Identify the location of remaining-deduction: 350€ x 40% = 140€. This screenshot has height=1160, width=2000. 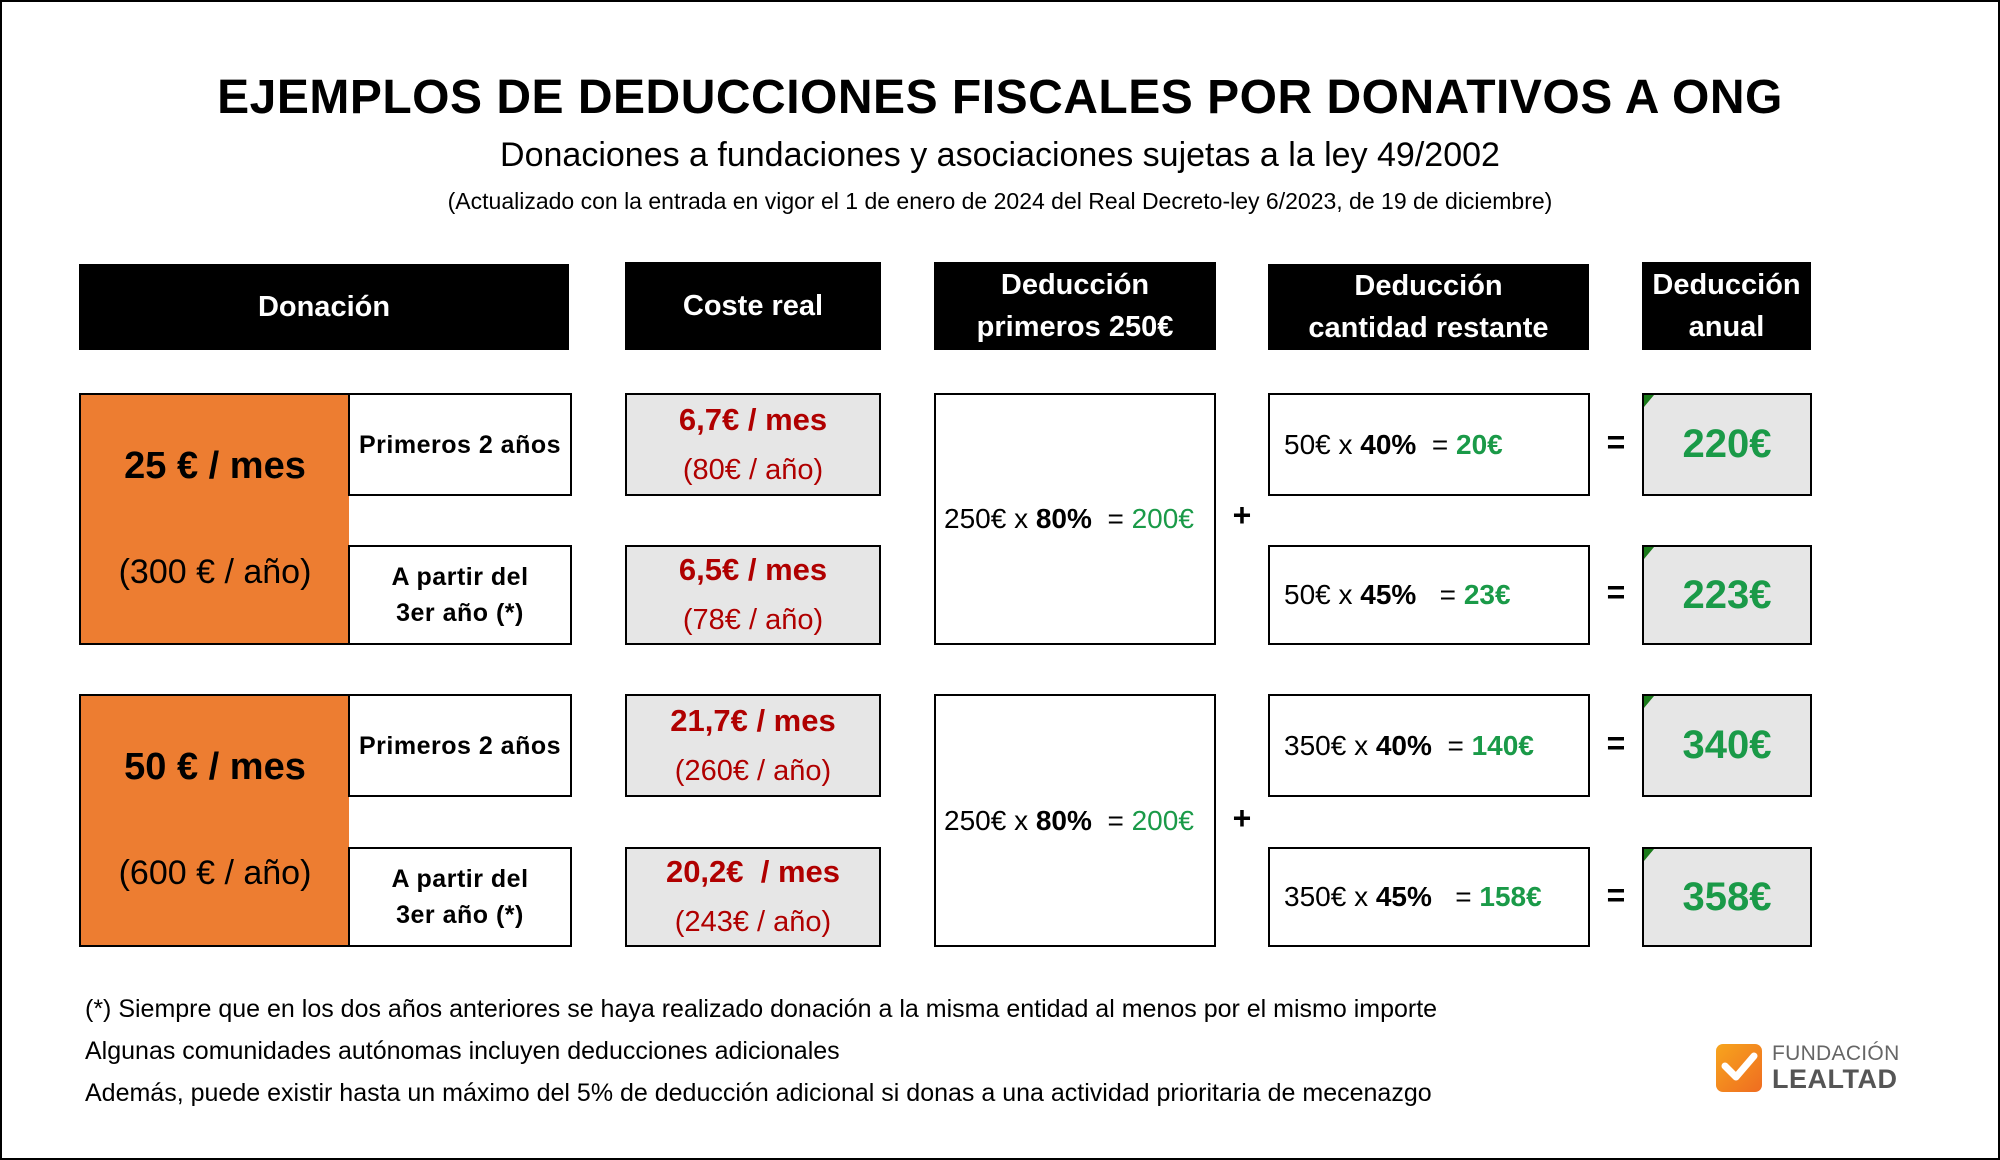
(1429, 745).